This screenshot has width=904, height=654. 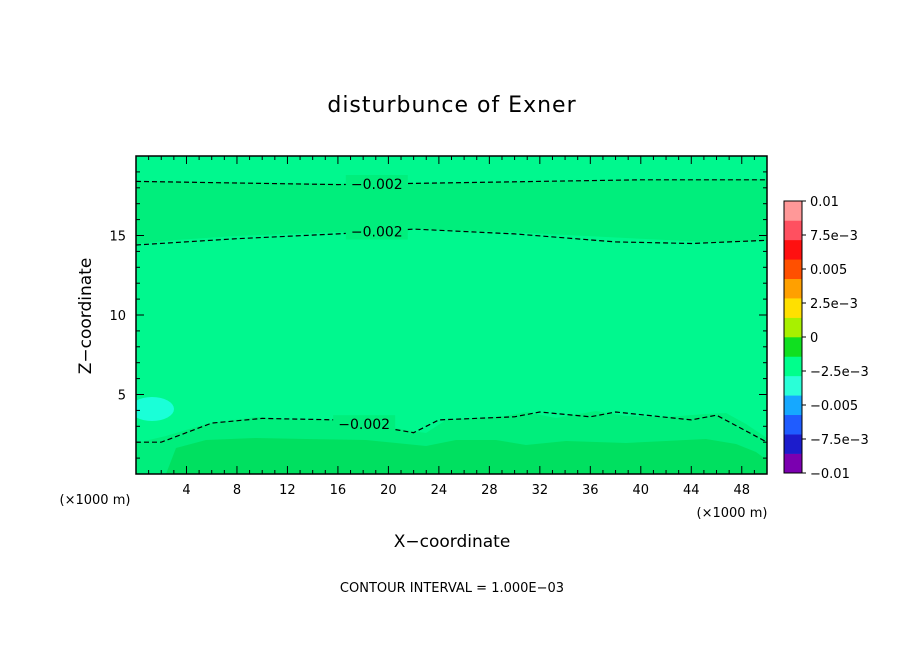 What do you see at coordinates (452, 542) in the screenshot?
I see `x-axis-label: X−coordinate` at bounding box center [452, 542].